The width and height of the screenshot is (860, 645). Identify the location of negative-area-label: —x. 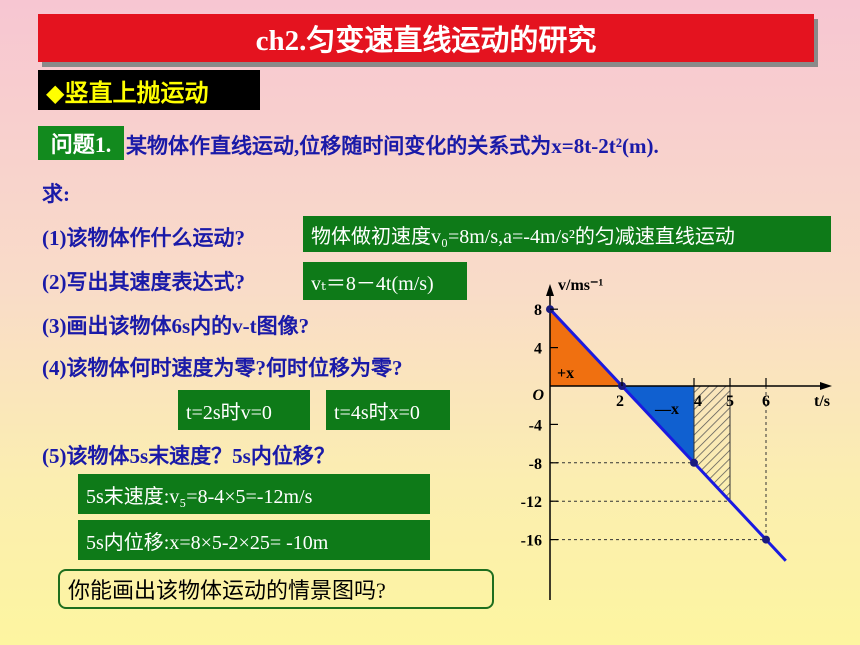
(666, 409).